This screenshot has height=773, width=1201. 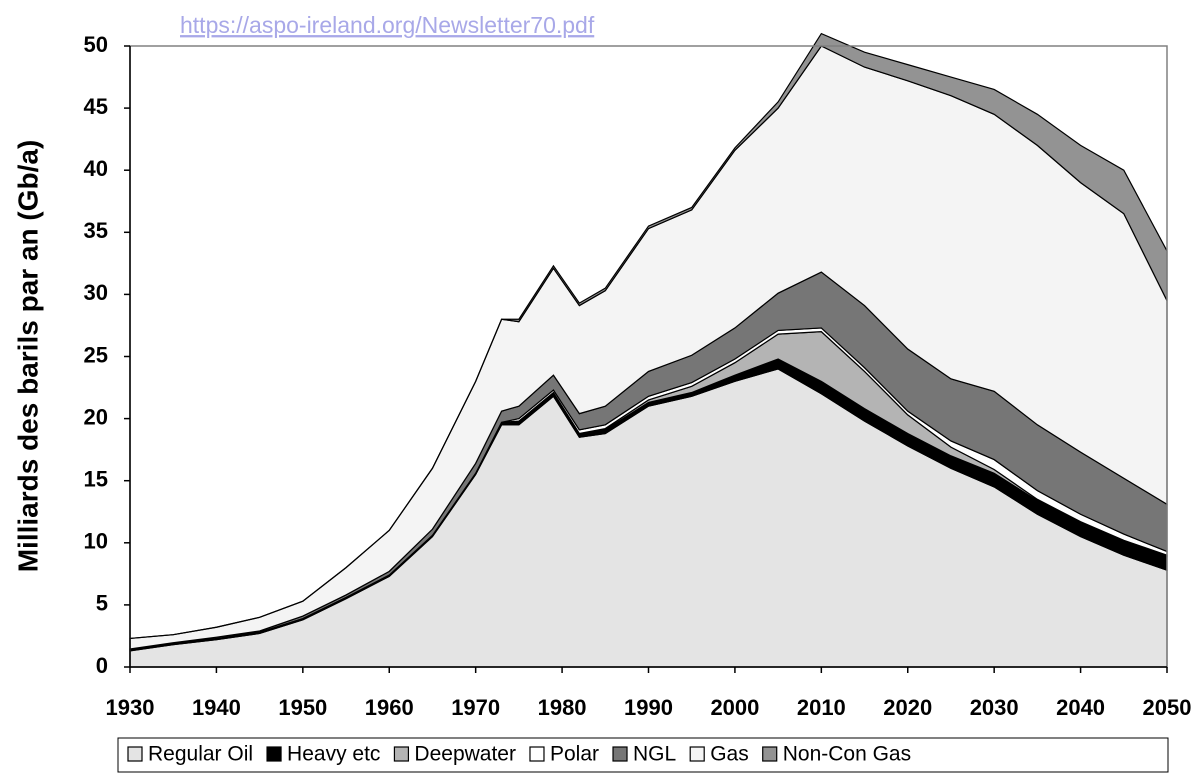 I want to click on legend-label: Regular Oil, so click(x=200, y=754).